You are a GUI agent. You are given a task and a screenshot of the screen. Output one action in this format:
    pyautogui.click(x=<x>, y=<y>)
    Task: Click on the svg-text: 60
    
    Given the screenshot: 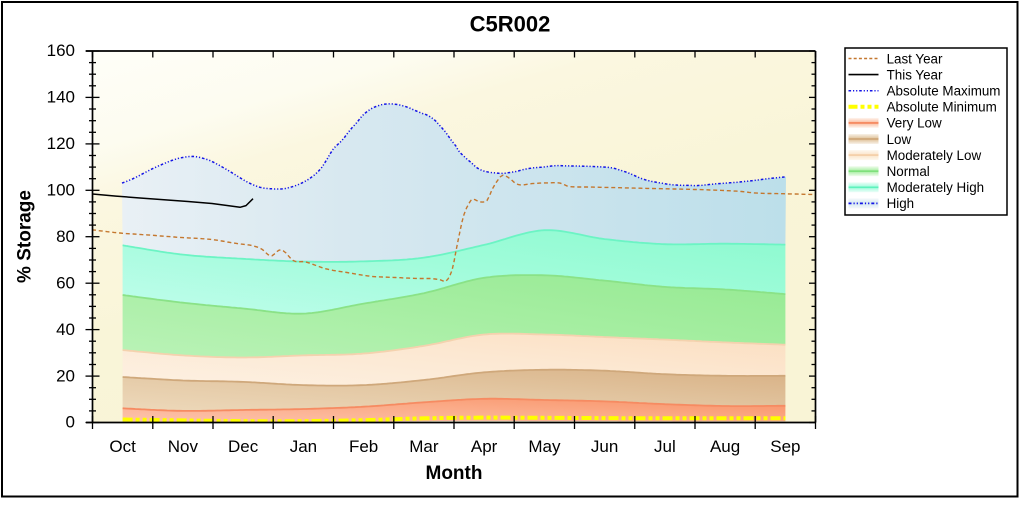 What is the action you would take?
    pyautogui.click(x=65, y=282)
    